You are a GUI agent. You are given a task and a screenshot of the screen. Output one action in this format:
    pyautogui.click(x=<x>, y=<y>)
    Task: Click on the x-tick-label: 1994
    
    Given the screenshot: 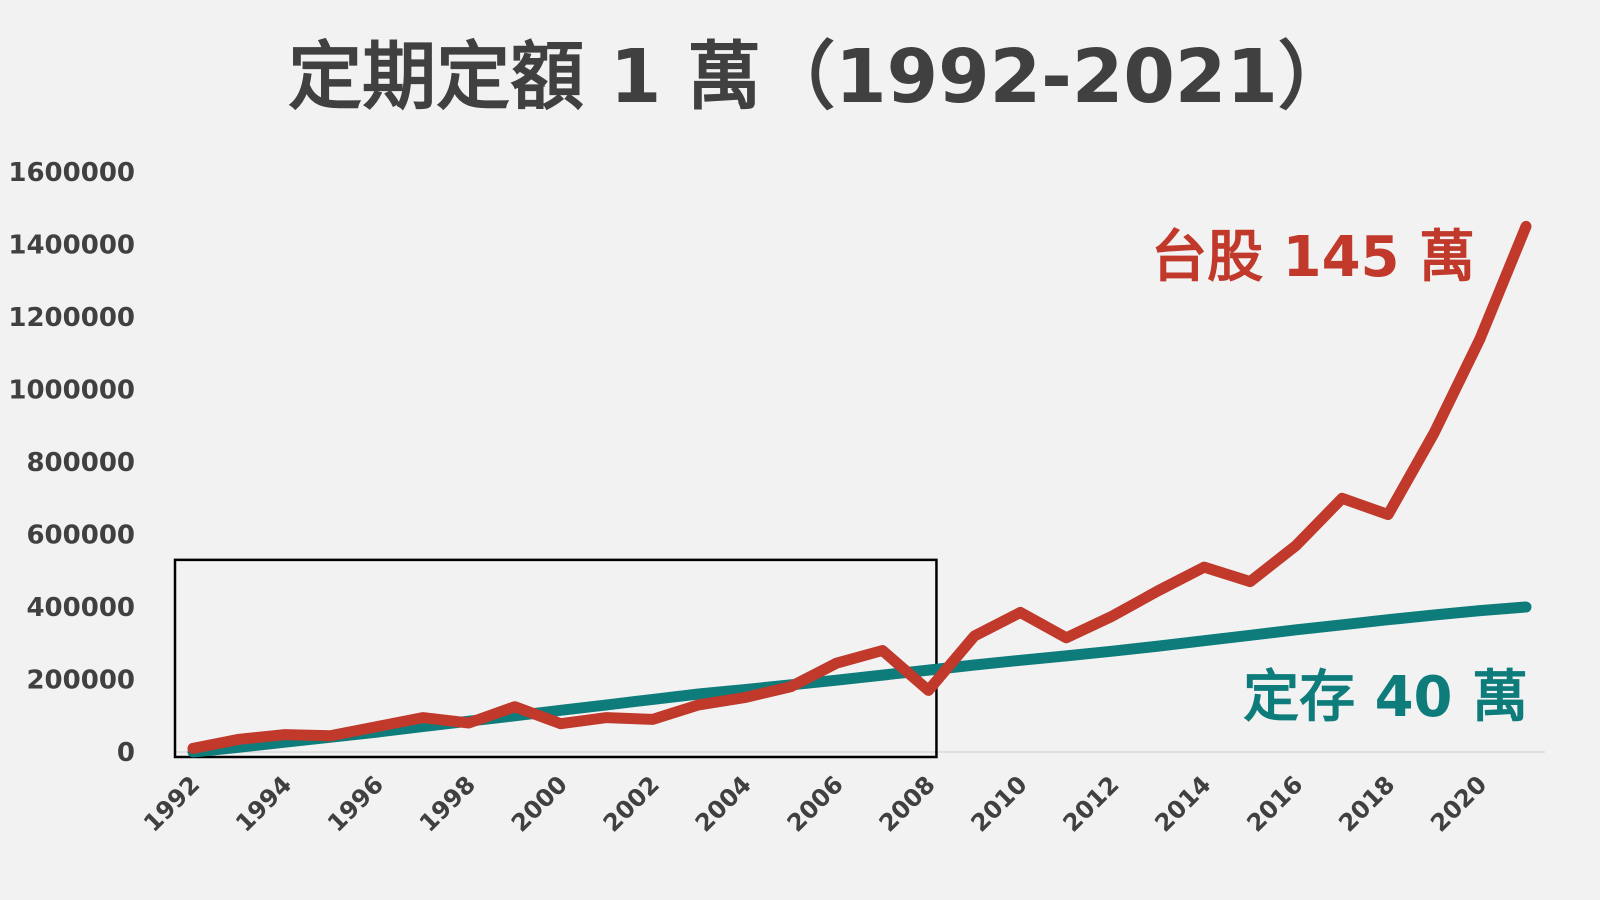 What is the action you would take?
    pyautogui.click(x=263, y=803)
    